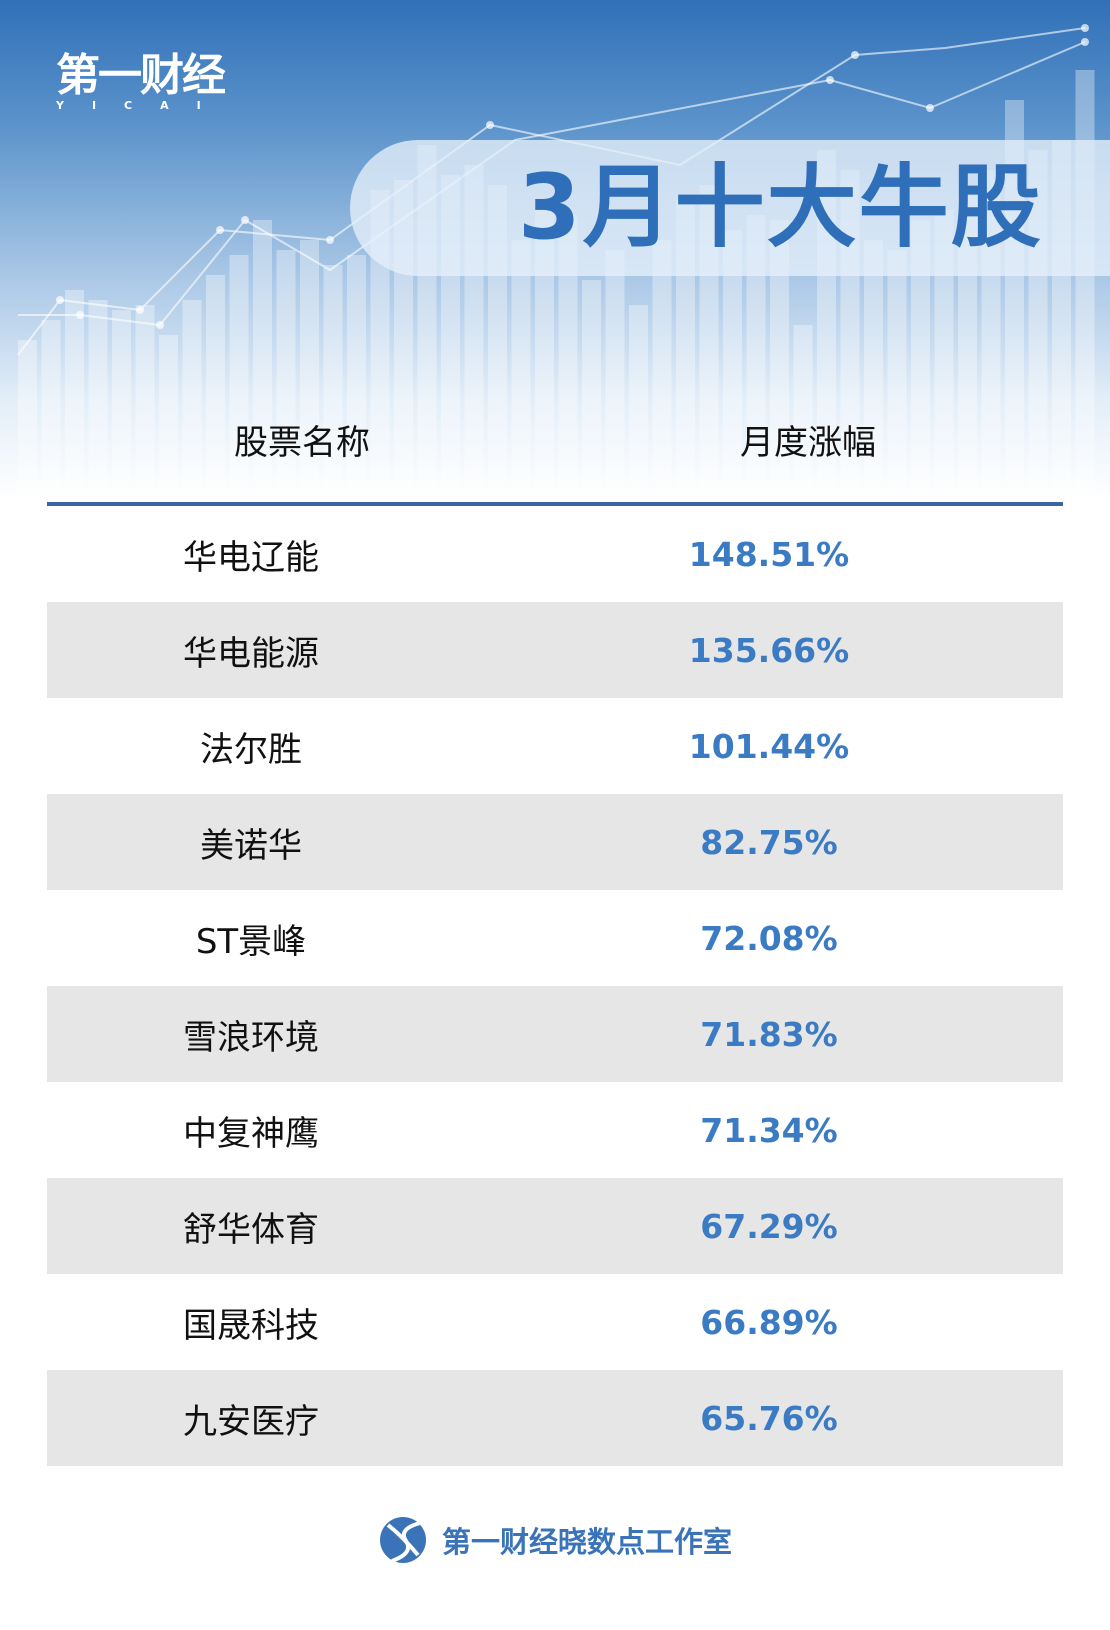 The height and width of the screenshot is (1630, 1110). Describe the element at coordinates (555, 504) in the screenshot. I see `header-divider` at that location.